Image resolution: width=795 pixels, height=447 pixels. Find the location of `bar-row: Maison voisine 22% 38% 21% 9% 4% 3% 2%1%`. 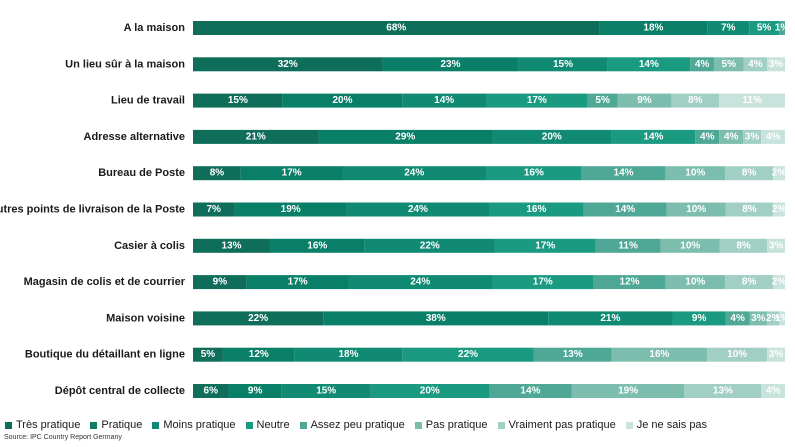

bar-row: Maison voisine 22% 38% 21% 9% 4% 3% 2%1% is located at coordinates (447, 318).